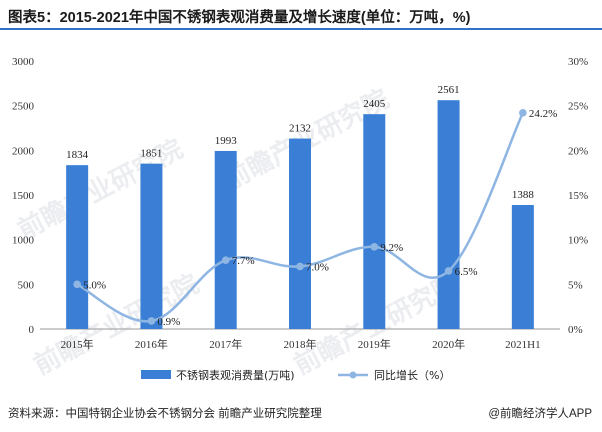 This screenshot has width=602, height=432. Describe the element at coordinates (94, 285) in the screenshot. I see `growth-value-label: 5.0%` at that location.